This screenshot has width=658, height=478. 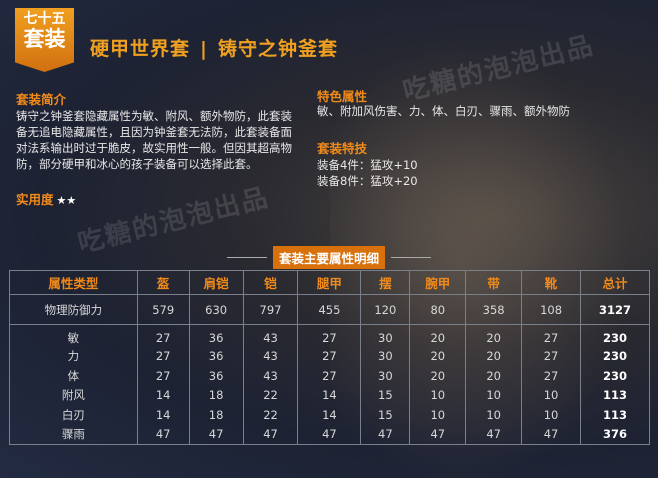 I want to click on attribute-name: 白刃, so click(x=73, y=415).